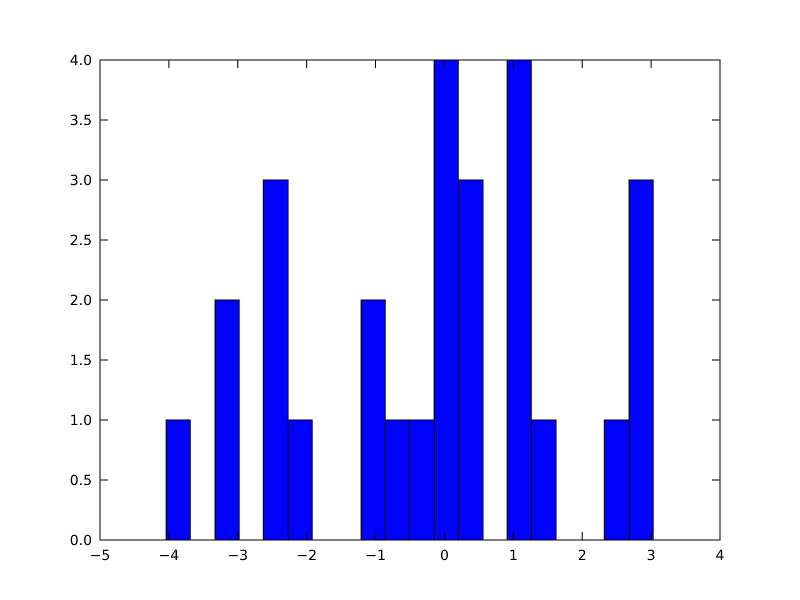 The image size is (800, 600). Describe the element at coordinates (306, 556) in the screenshot. I see `x-tick-label: −2` at that location.